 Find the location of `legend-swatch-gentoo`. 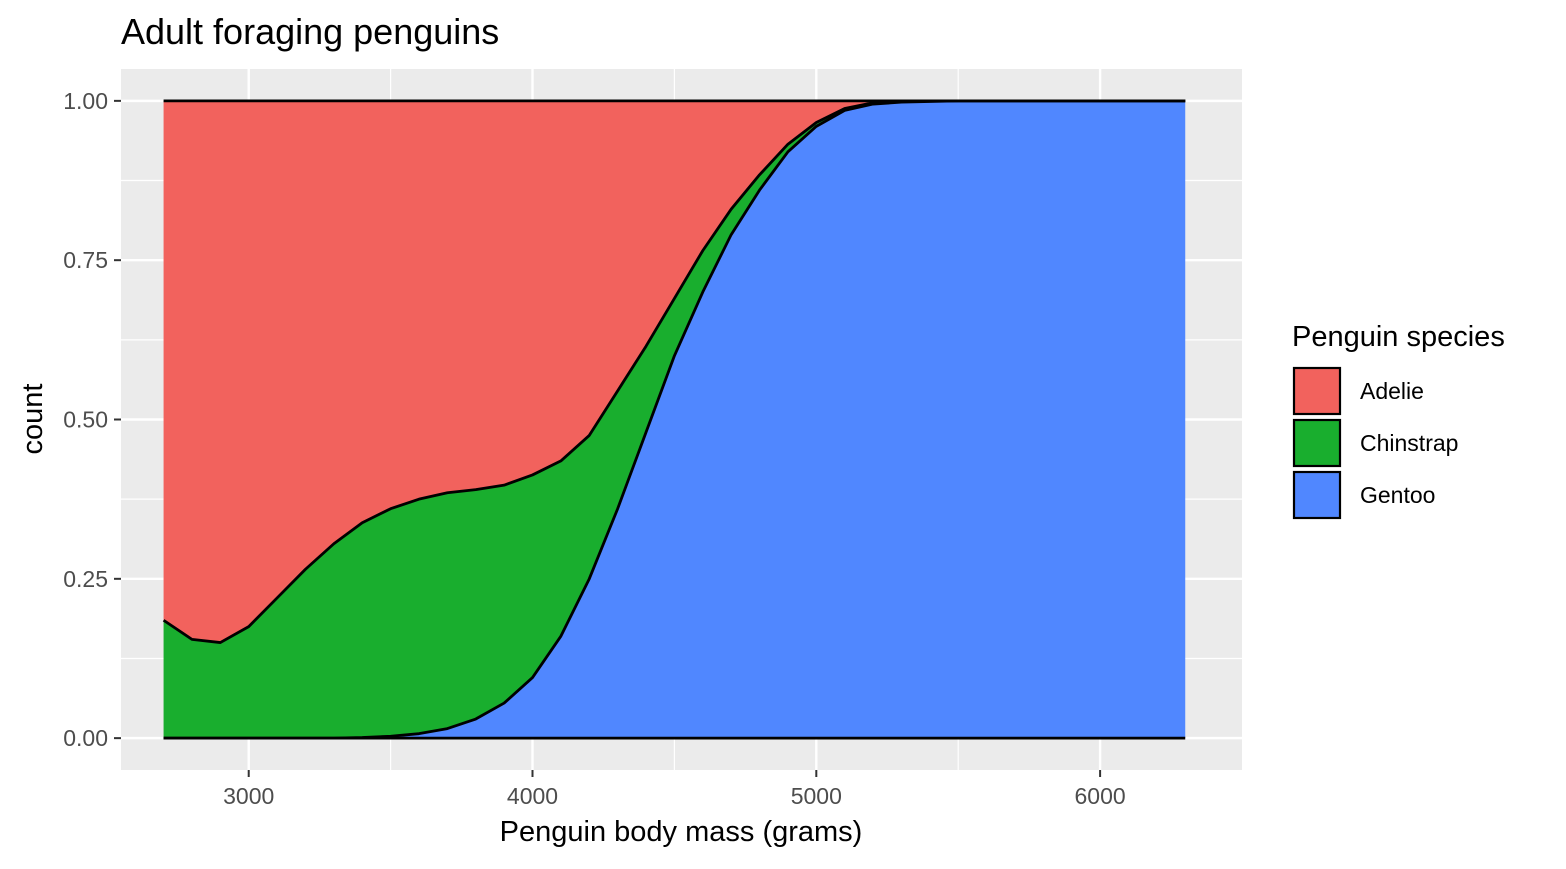

legend-swatch-gentoo is located at coordinates (1317, 495).